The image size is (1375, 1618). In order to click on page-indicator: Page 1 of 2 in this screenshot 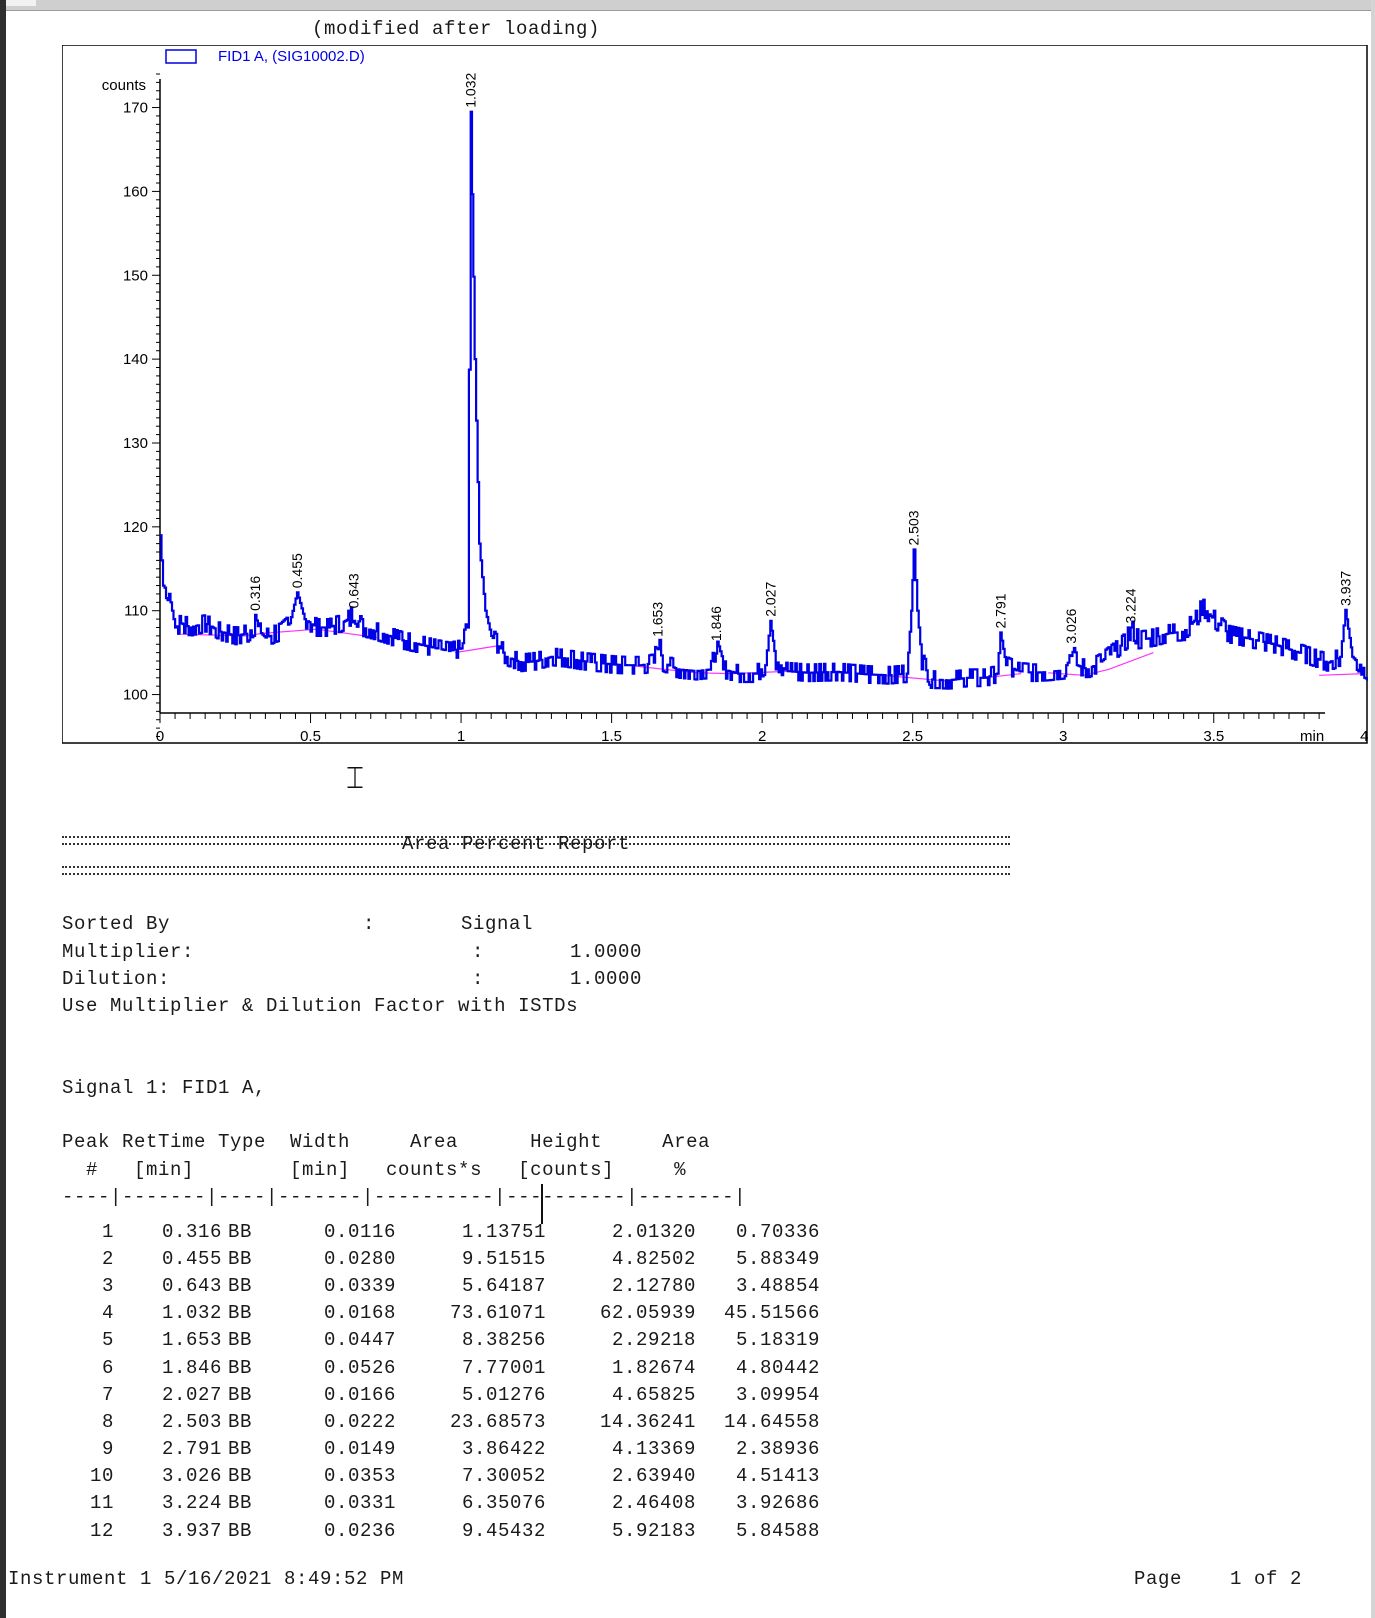, I will do `click(1218, 1579)`.